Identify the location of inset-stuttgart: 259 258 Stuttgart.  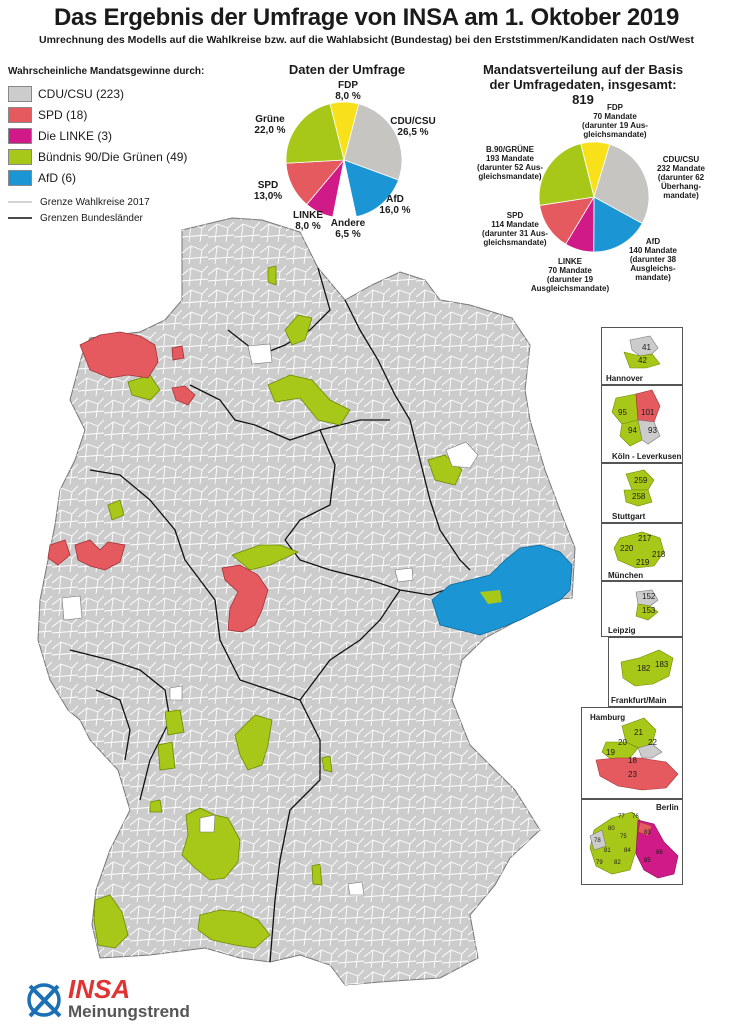
(642, 493).